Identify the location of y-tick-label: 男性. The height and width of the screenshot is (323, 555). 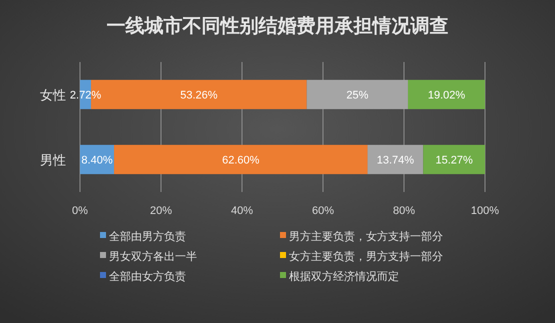
(53, 160).